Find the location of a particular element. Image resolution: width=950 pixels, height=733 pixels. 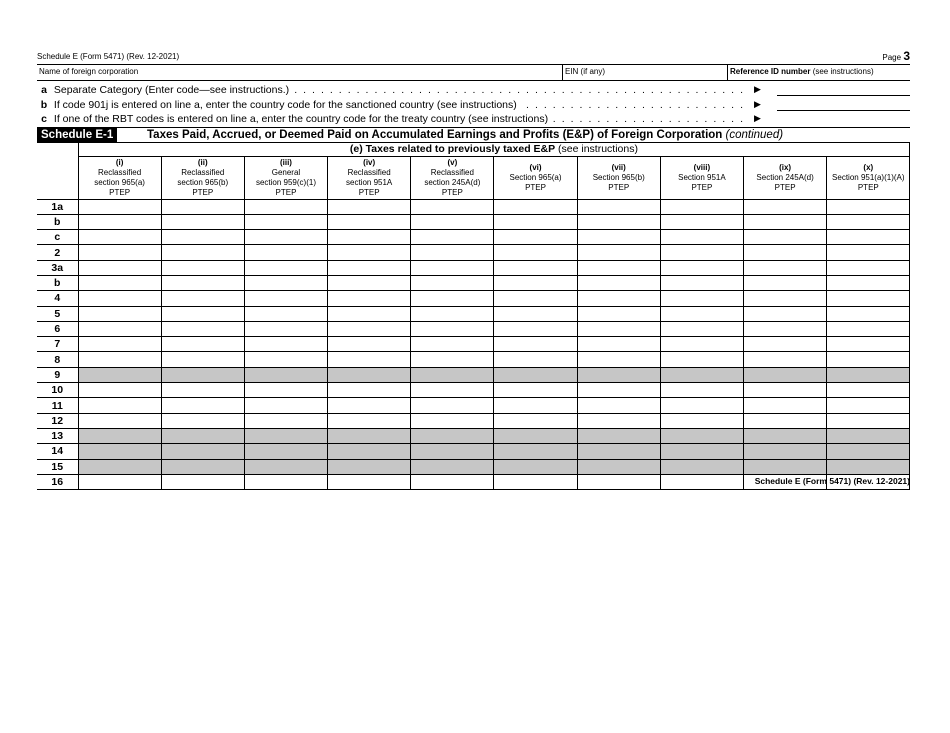

reference-id-field: Reference ID number (see instructions) is located at coordinates (802, 71).